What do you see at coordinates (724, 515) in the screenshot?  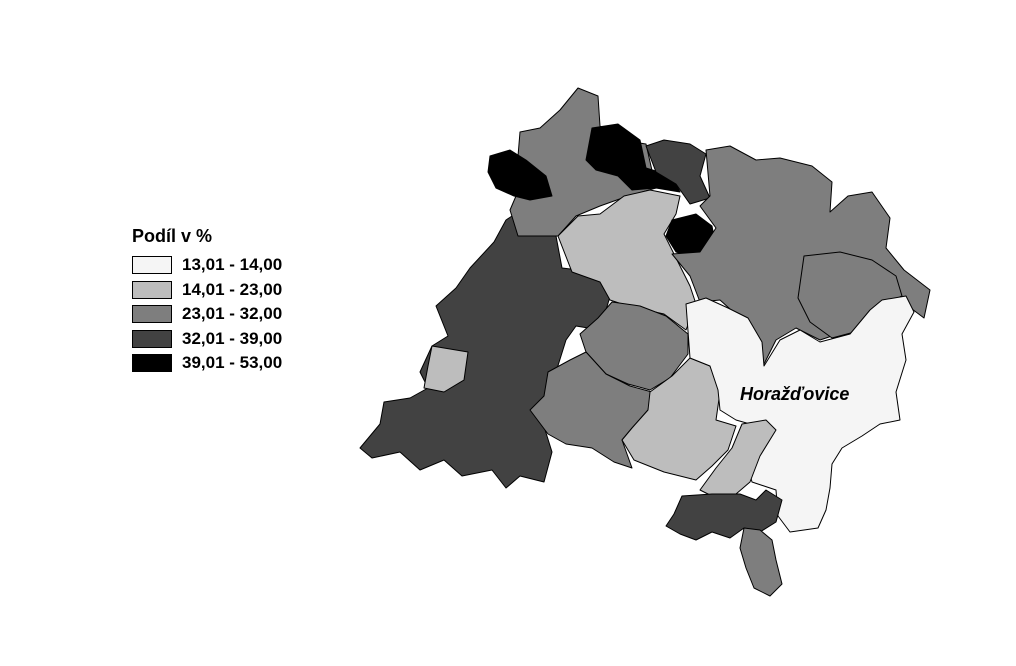 I see `region-south-dark` at bounding box center [724, 515].